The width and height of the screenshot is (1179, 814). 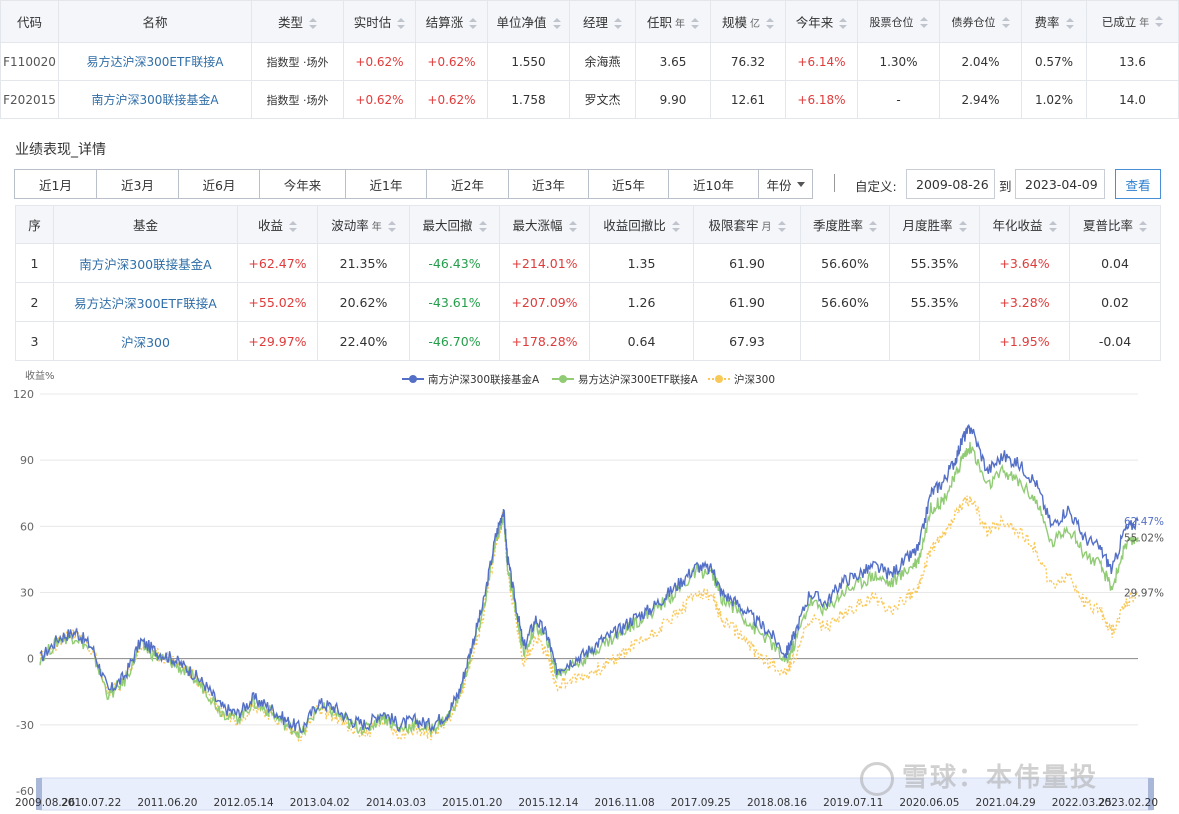 What do you see at coordinates (747, 224) in the screenshot?
I see `col-trap: 极限套牢月` at bounding box center [747, 224].